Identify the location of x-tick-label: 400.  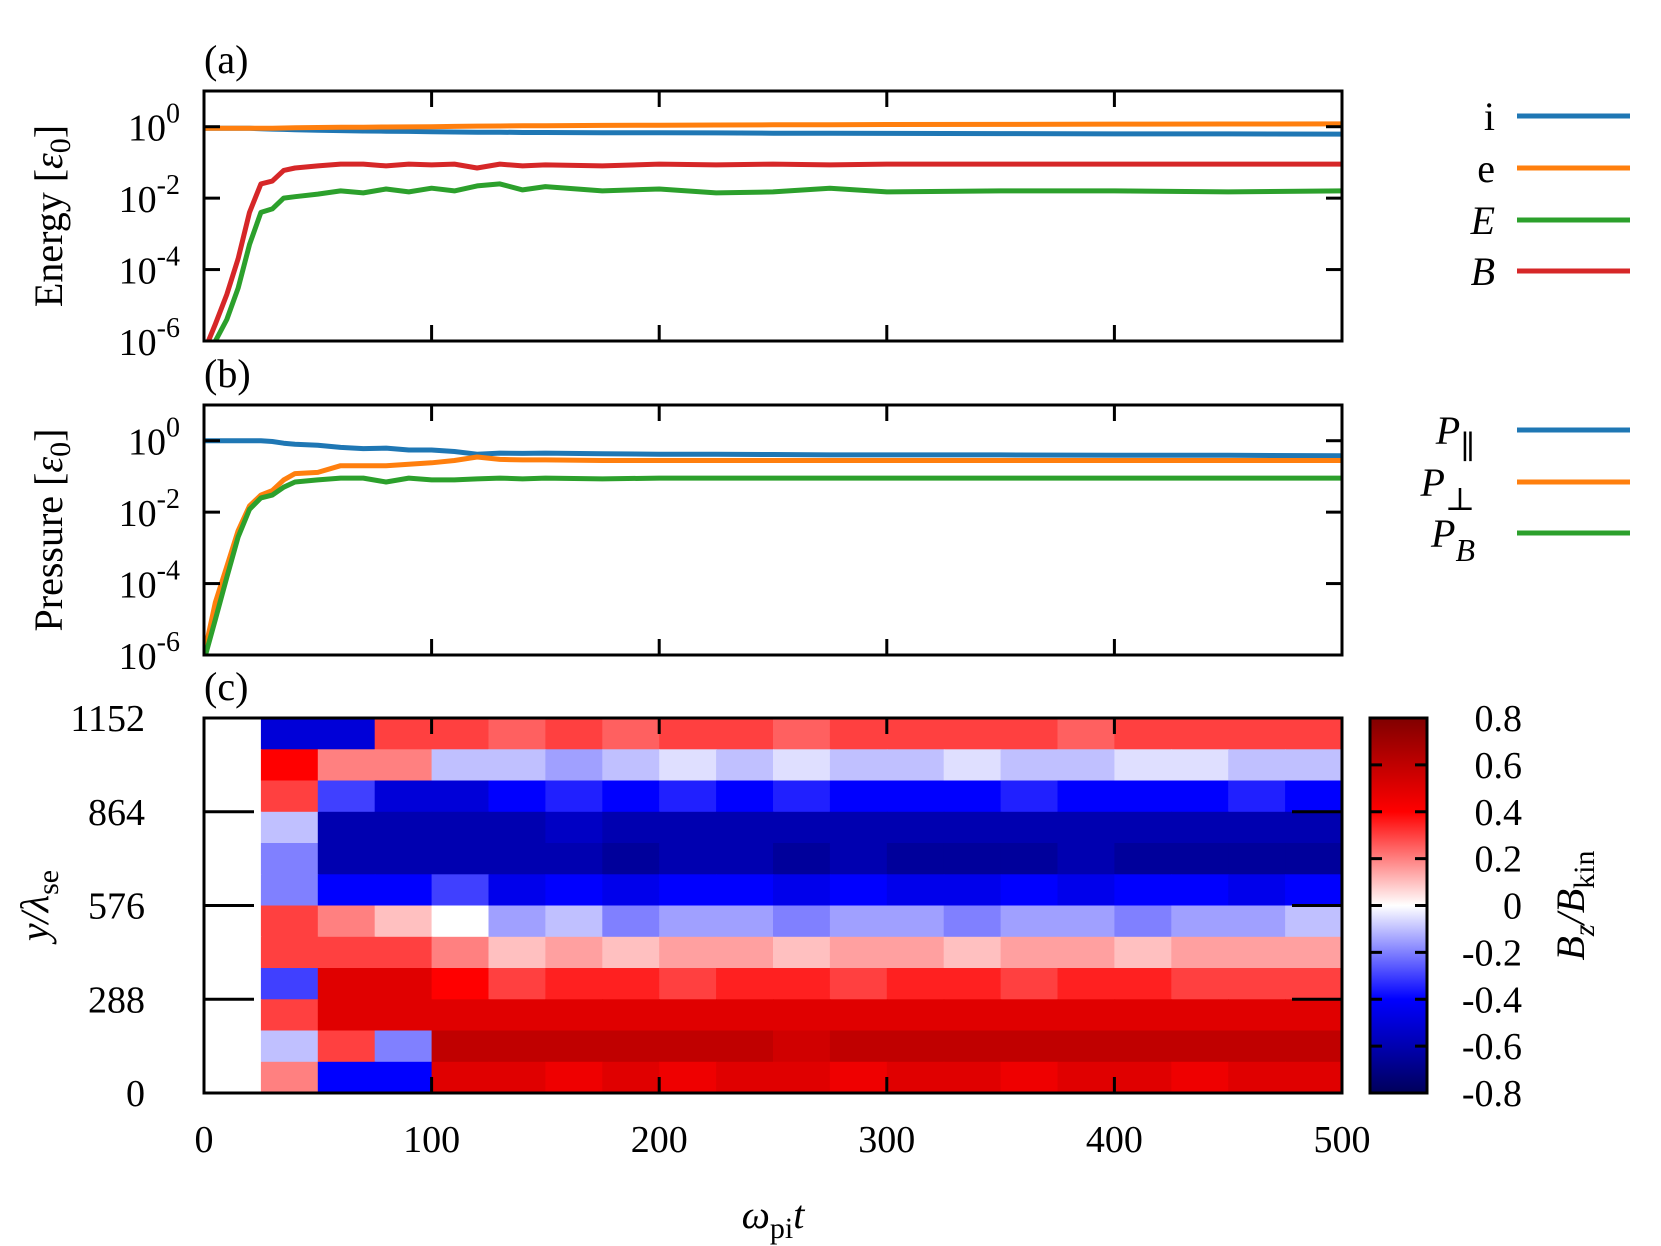
(1114, 1140).